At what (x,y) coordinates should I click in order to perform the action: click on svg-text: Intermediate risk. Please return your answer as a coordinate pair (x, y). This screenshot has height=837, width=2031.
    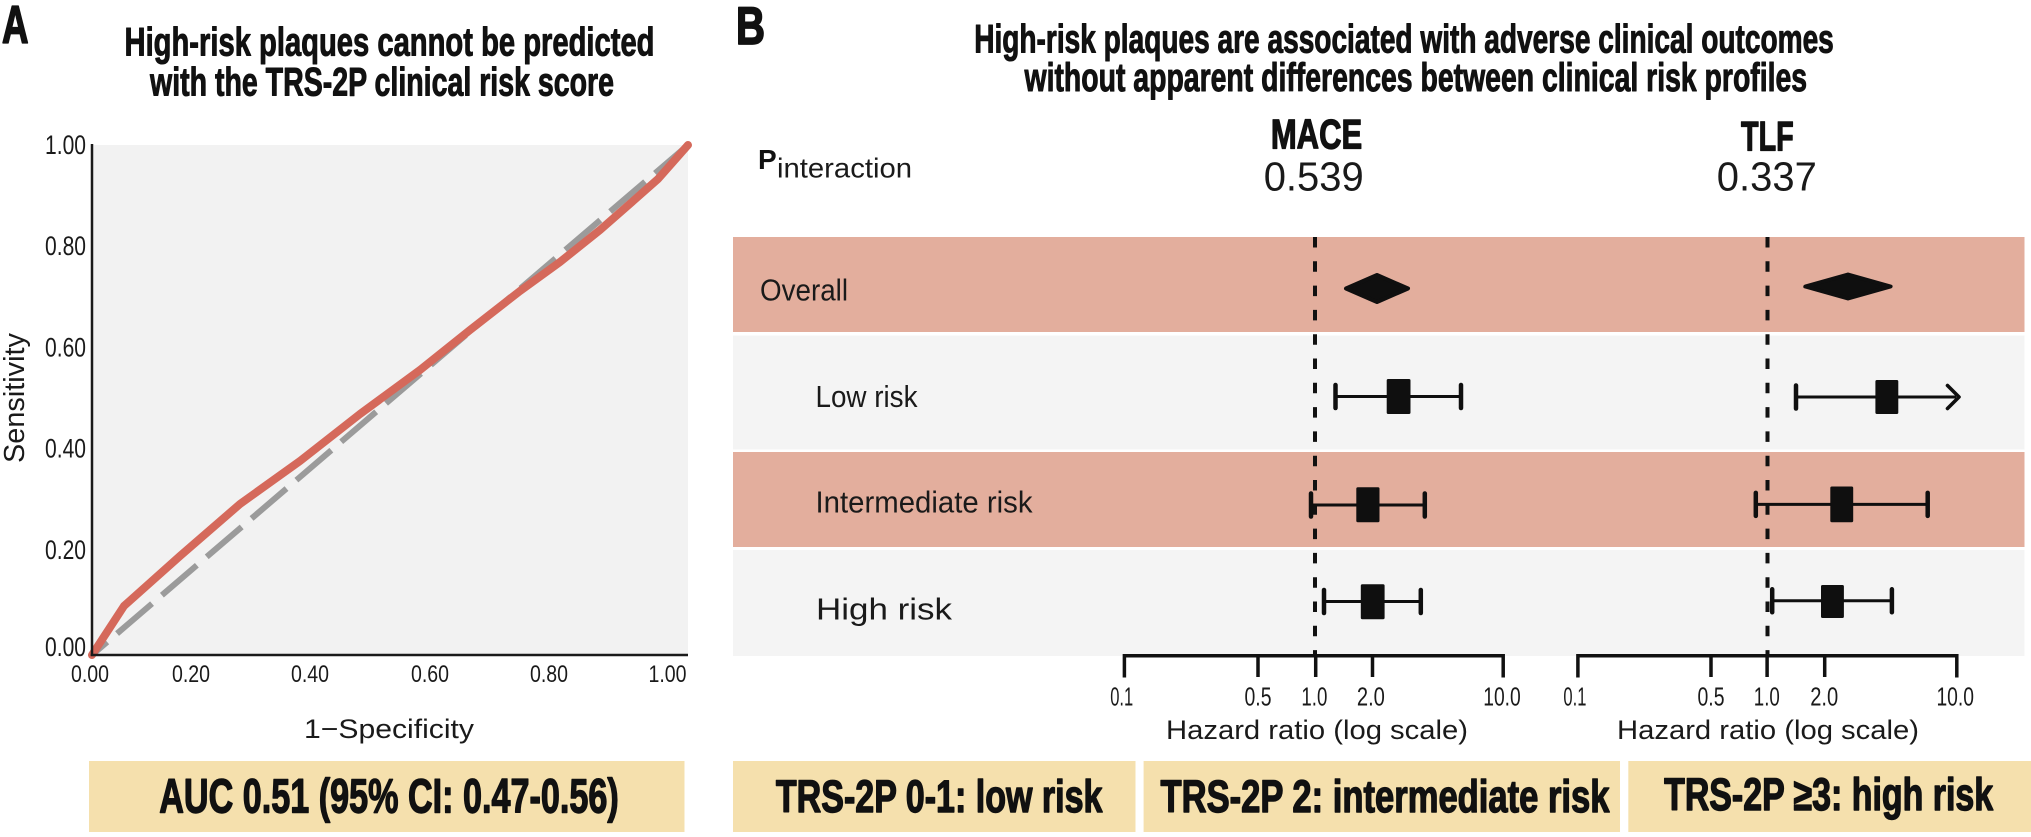
    Looking at the image, I should click on (924, 502).